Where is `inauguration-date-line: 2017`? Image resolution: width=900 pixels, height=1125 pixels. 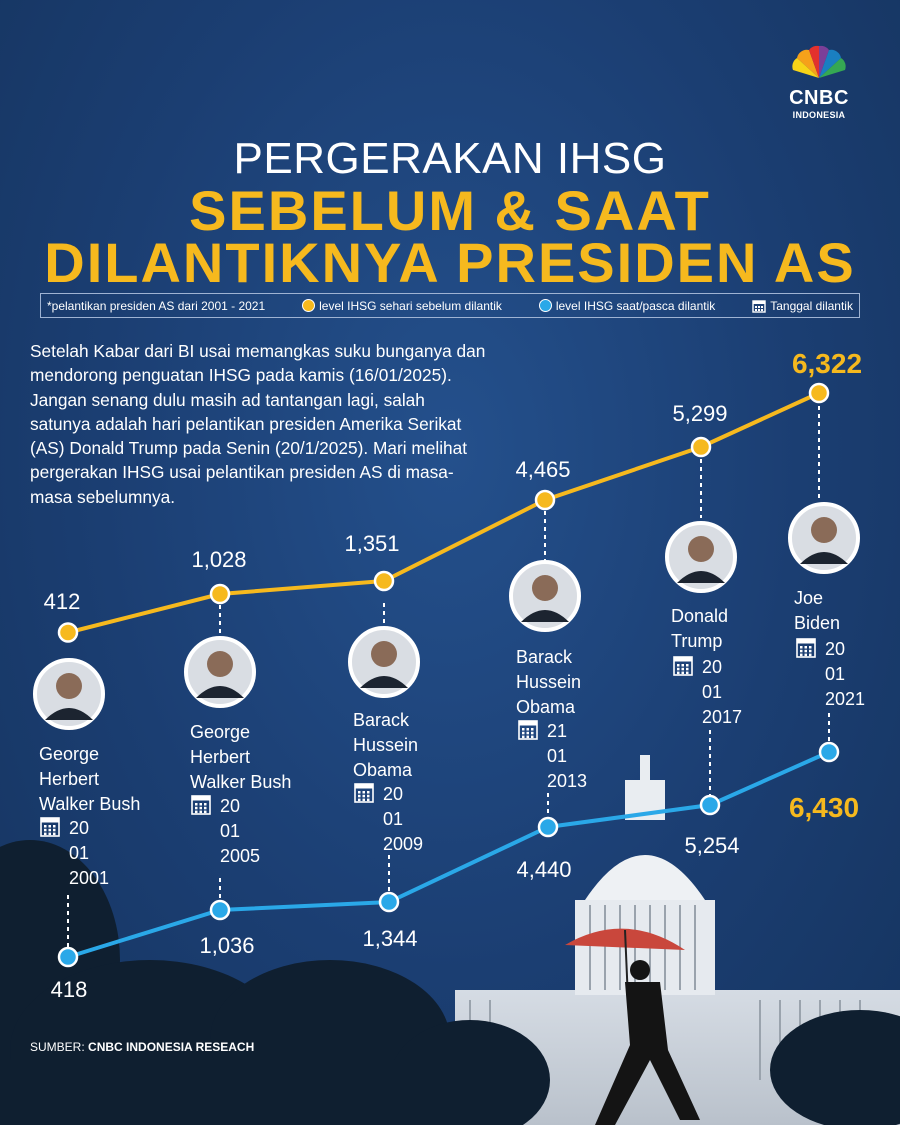
inauguration-date-line: 2017 is located at coordinates (722, 717).